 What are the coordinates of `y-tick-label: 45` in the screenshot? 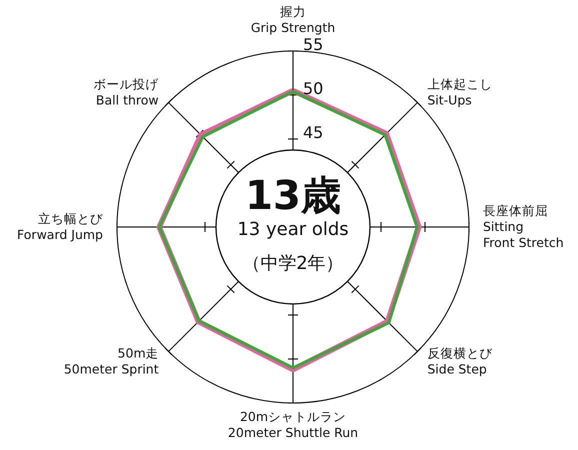 It's located at (313, 132).